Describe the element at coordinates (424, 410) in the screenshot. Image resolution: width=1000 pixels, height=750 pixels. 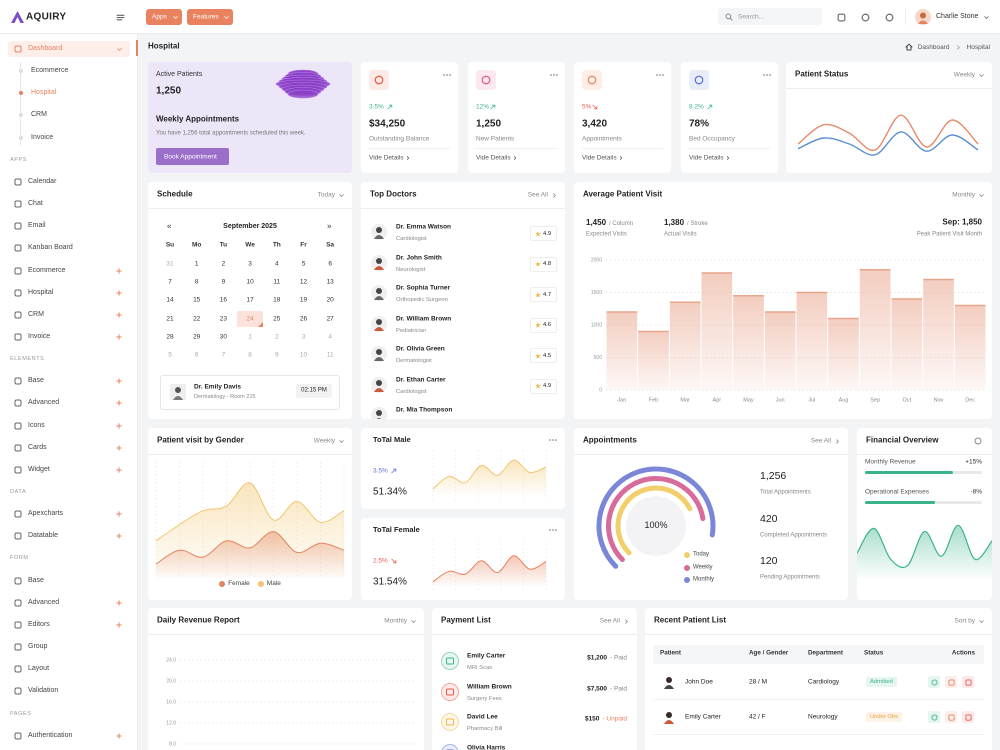
I see `doctor-name: Dr. Mia Thompson` at that location.